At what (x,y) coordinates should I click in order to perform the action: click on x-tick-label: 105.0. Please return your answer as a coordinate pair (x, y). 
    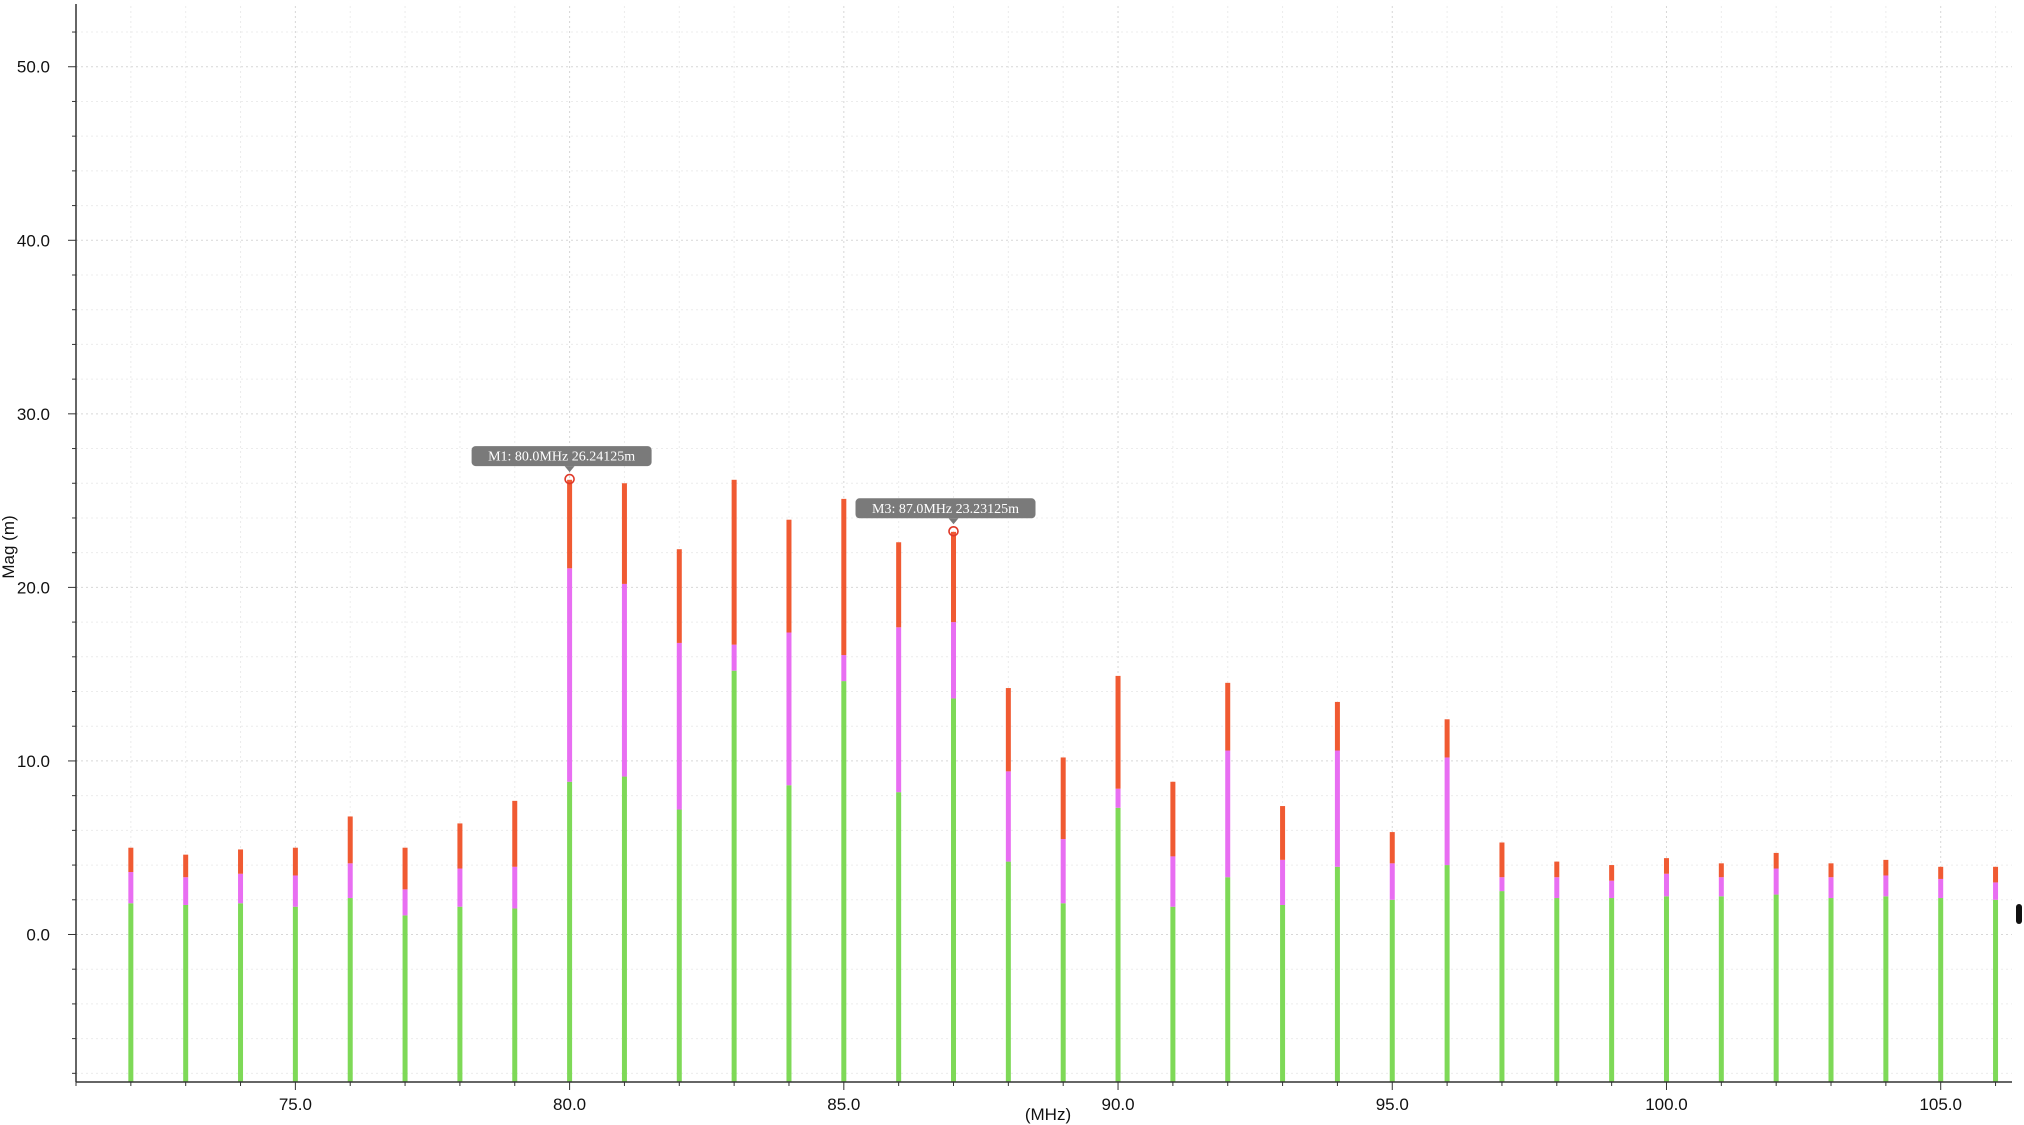
    Looking at the image, I should click on (1940, 1104).